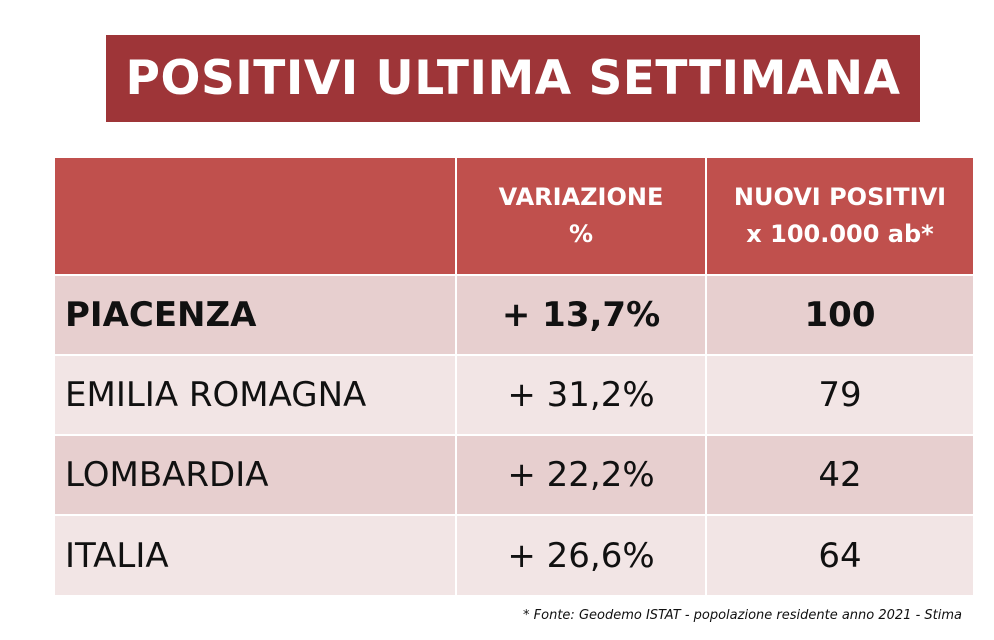  I want to click on row-nuovi-piacenza: 100, so click(840, 315).